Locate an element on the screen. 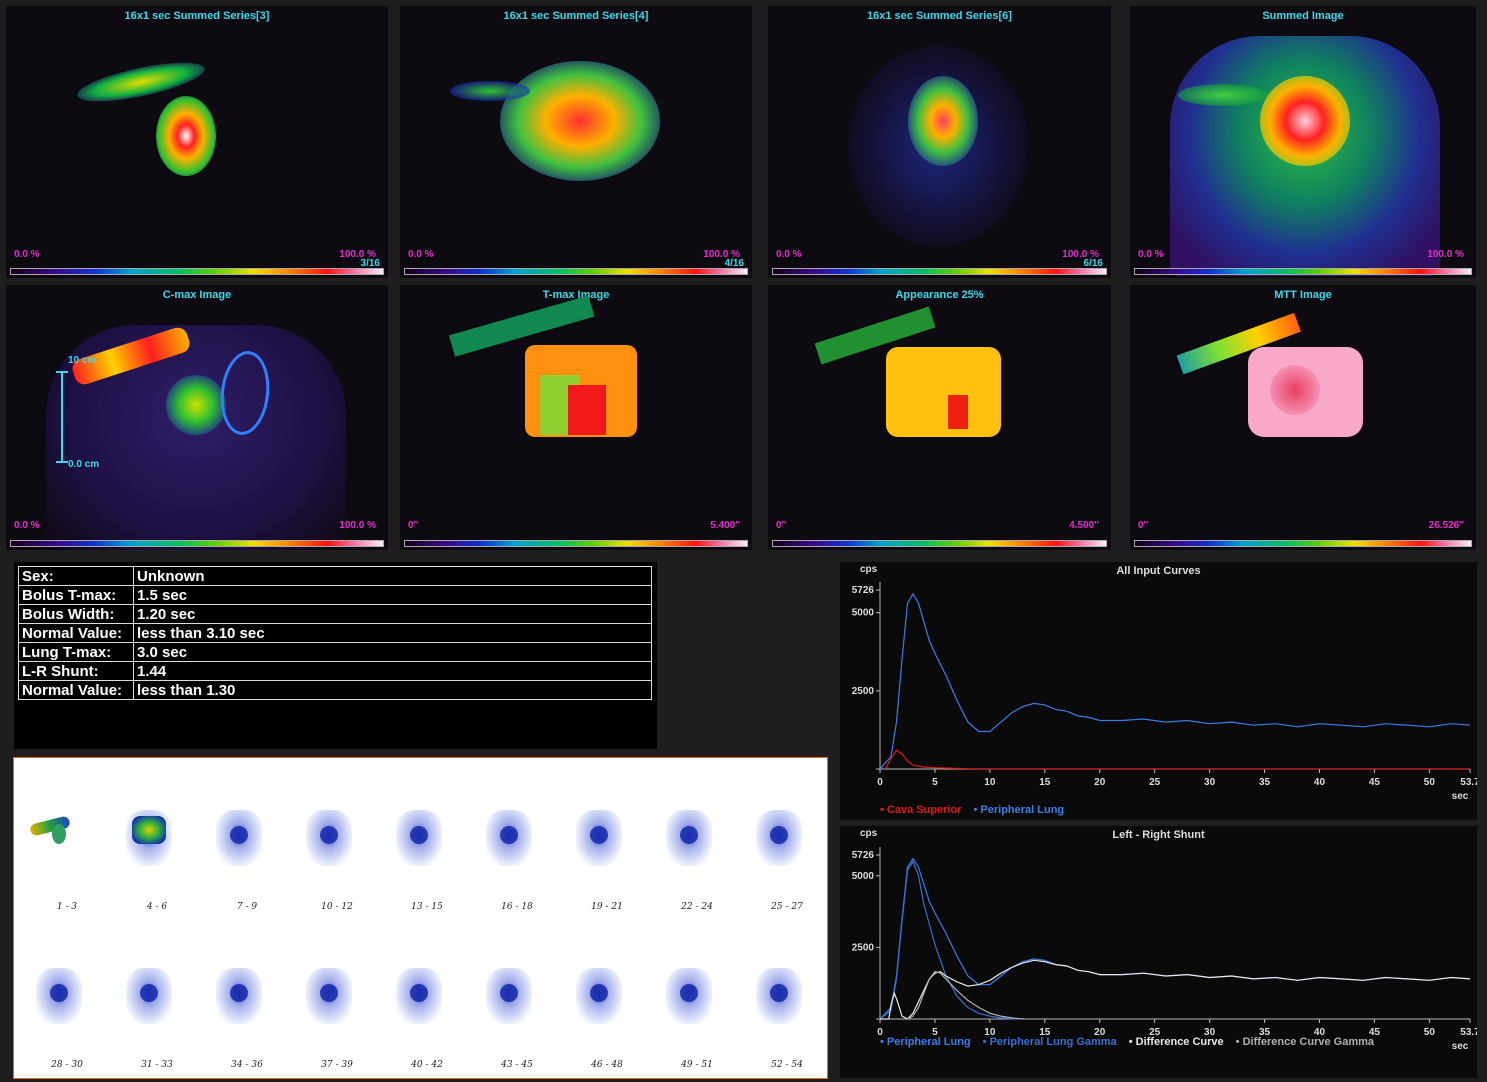  scale-bar-bottom-tick is located at coordinates (62, 462).